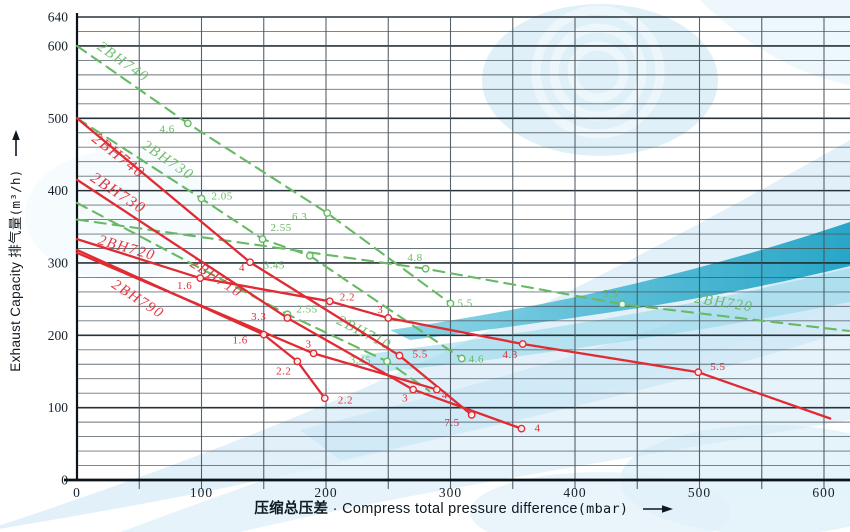 Image resolution: width=850 pixels, height=532 pixels. What do you see at coordinates (16, 143) in the screenshot?
I see `y-axis-arrow-icon` at bounding box center [16, 143].